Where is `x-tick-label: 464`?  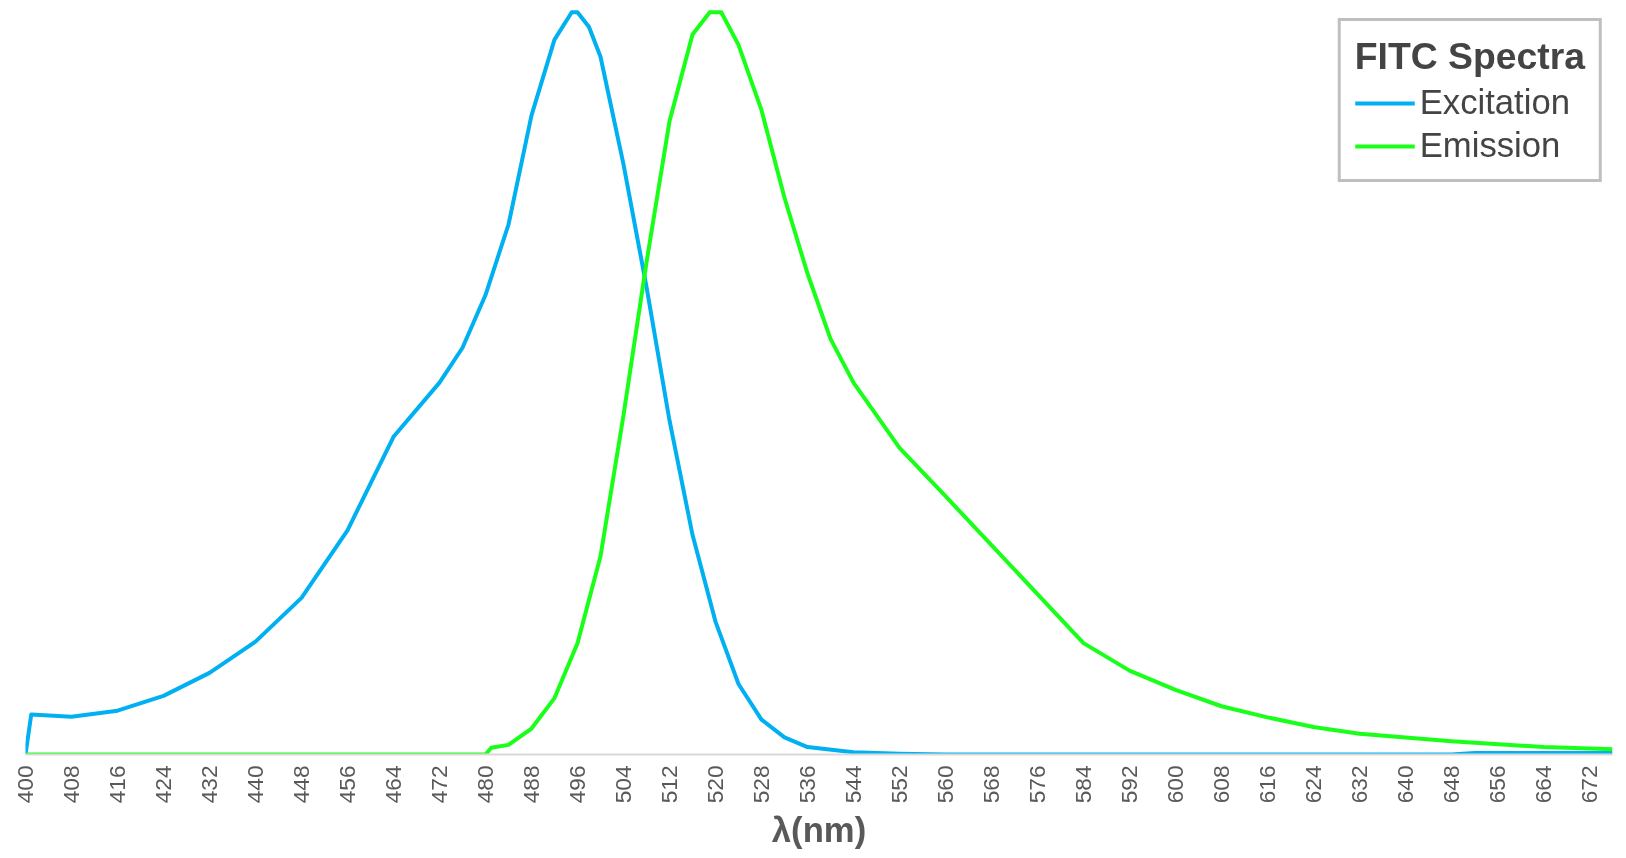 x-tick-label: 464 is located at coordinates (393, 784).